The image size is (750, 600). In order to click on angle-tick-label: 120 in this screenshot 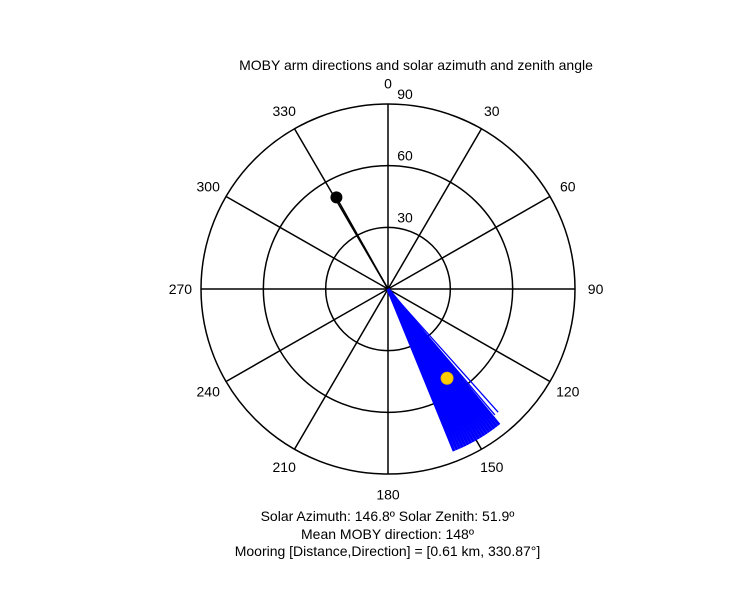, I will do `click(568, 392)`.